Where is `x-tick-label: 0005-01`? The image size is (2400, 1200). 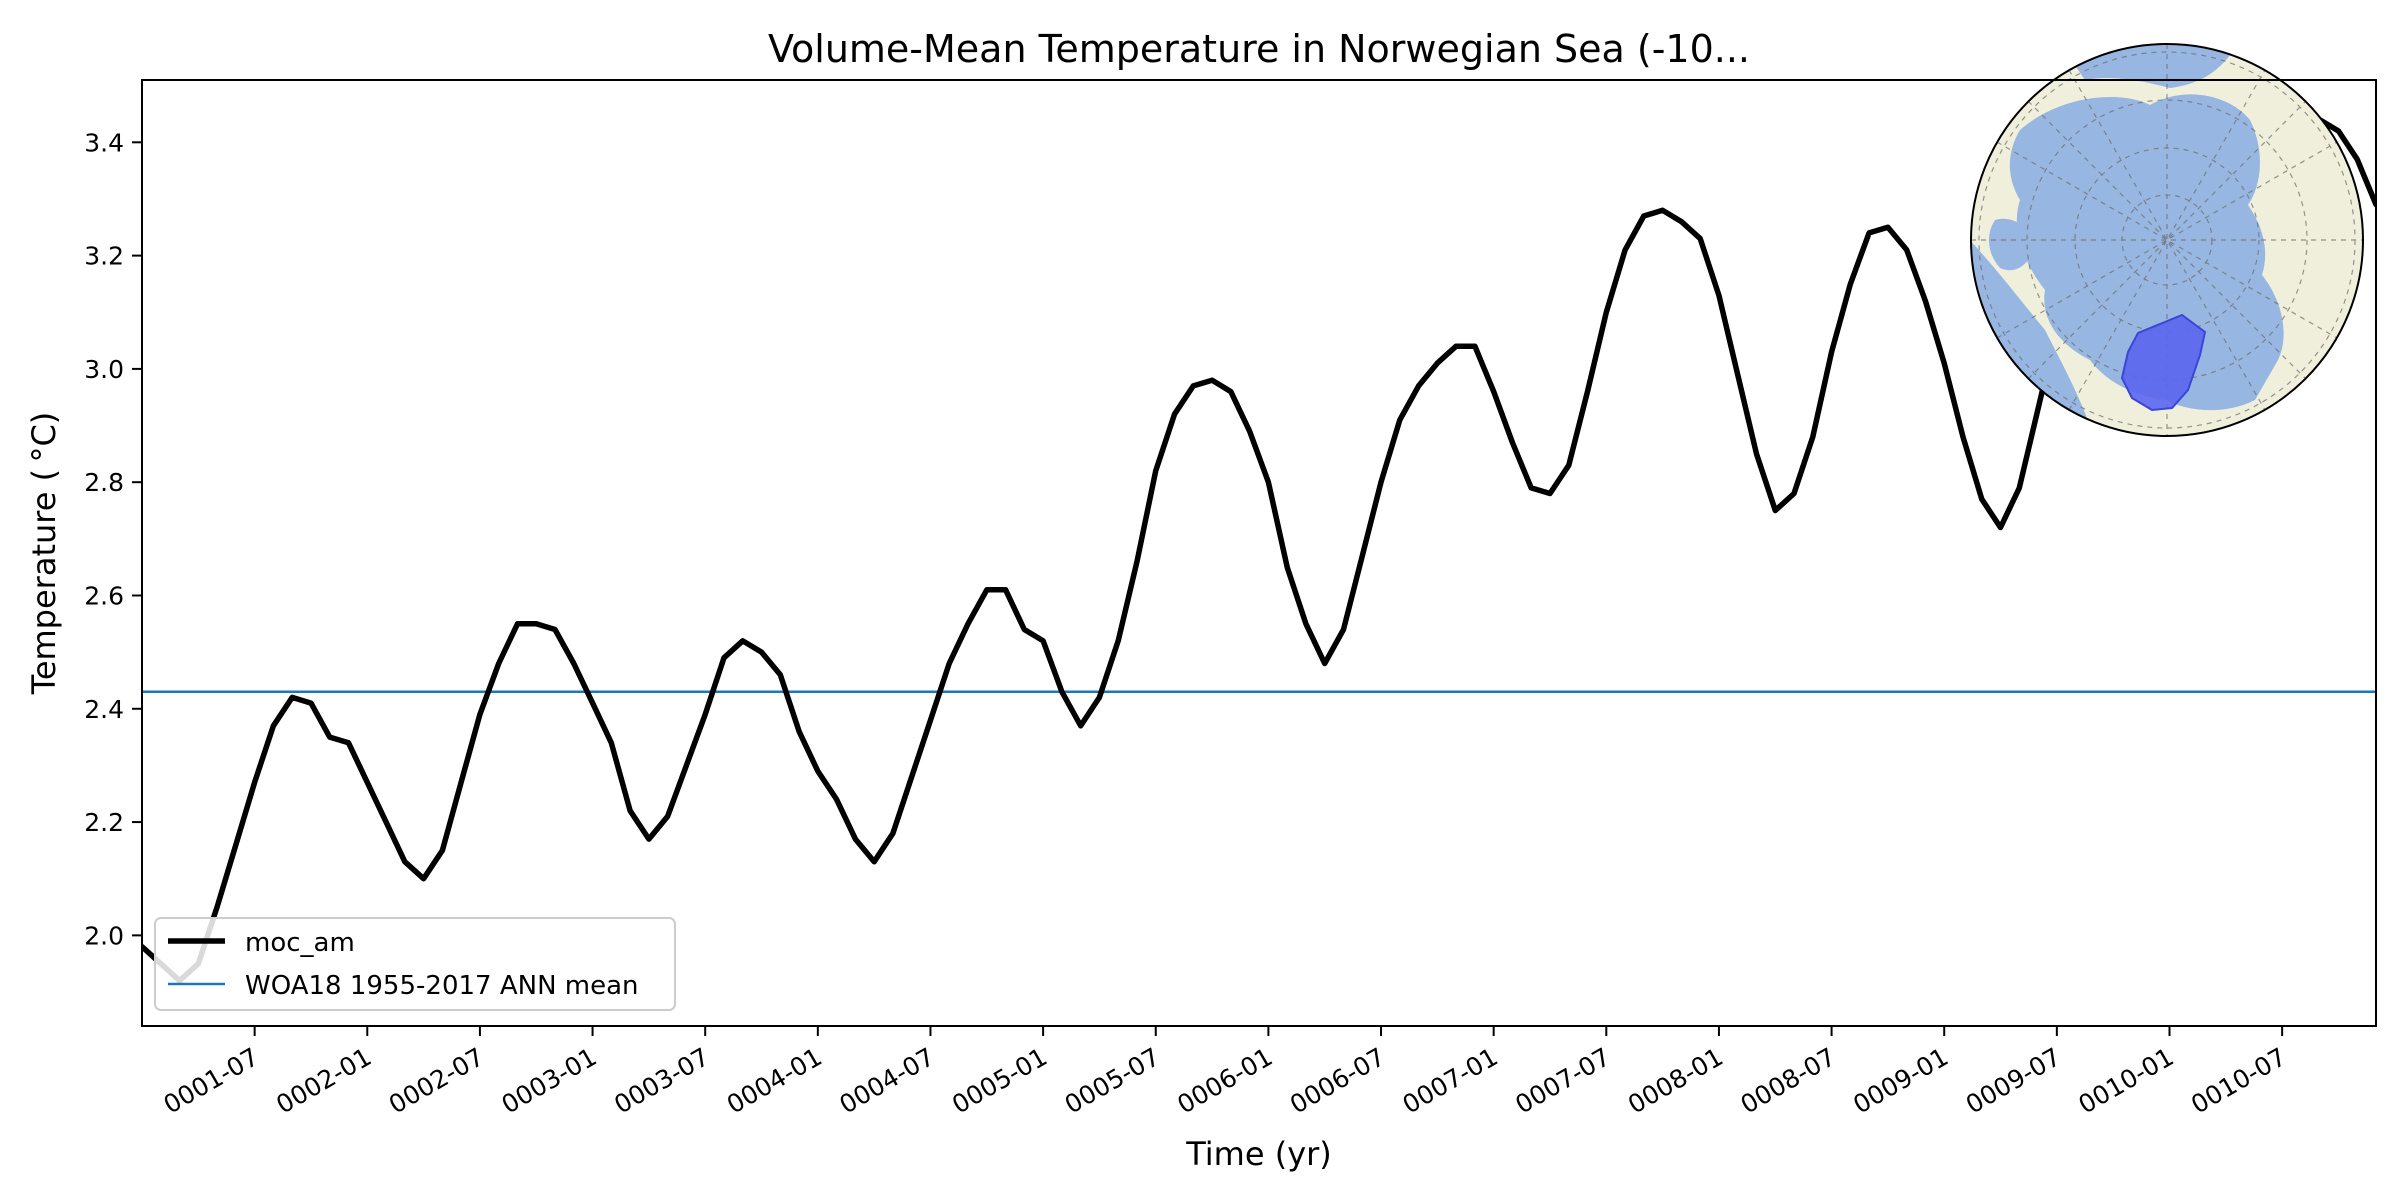
x-tick-label: 0005-01 is located at coordinates (999, 1080).